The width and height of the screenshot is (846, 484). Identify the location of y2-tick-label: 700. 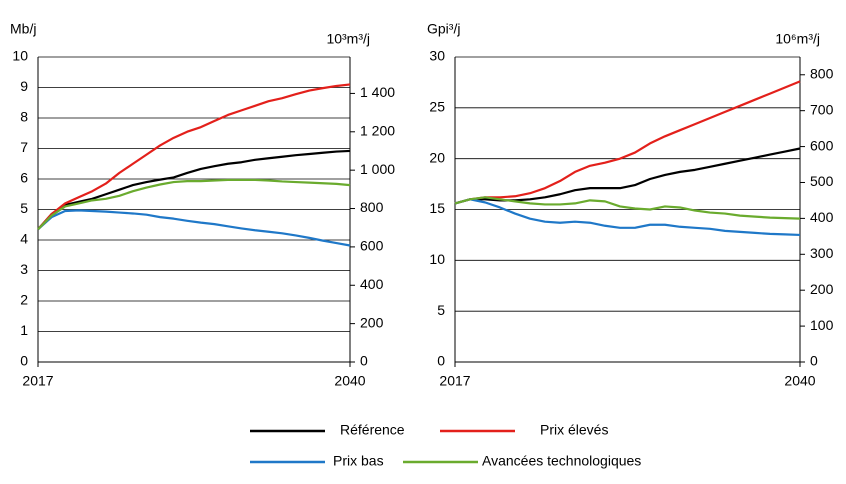
(822, 109).